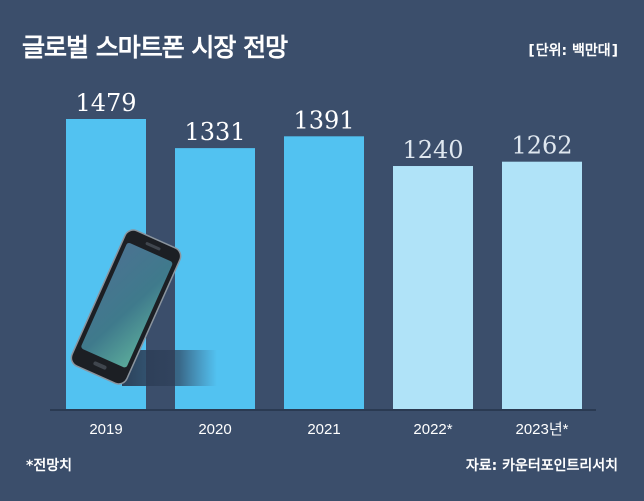  What do you see at coordinates (105, 103) in the screenshot?
I see `value-label-1: 1479` at bounding box center [105, 103].